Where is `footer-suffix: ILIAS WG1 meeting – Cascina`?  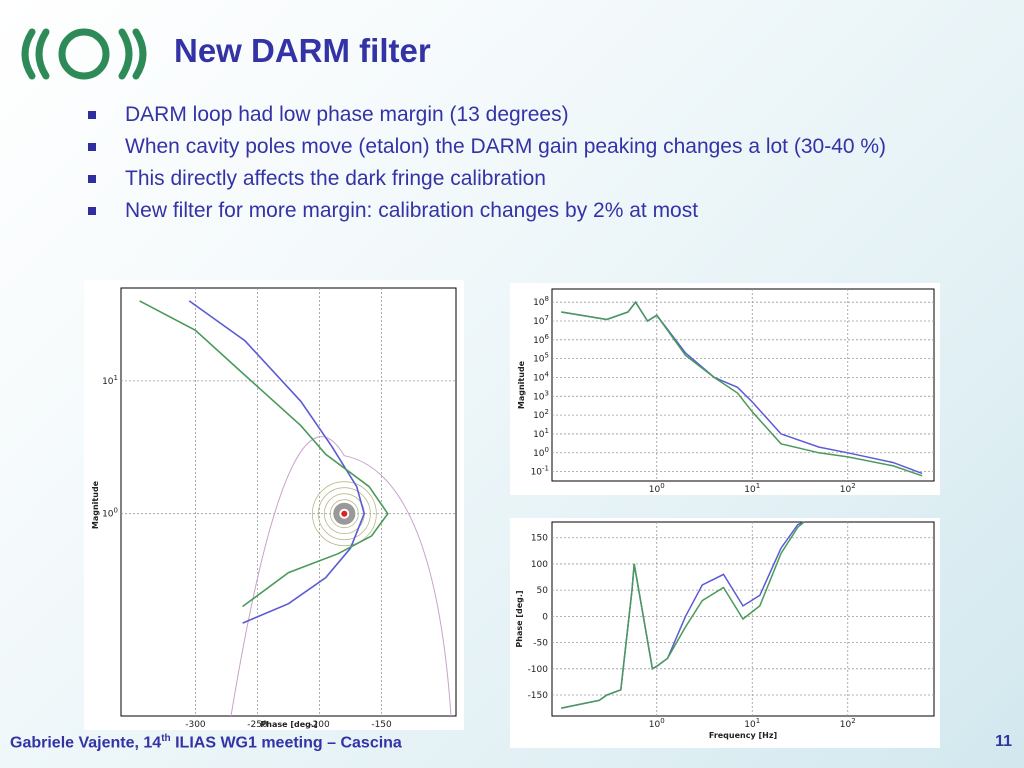
footer-suffix: ILIAS WG1 meeting – Cascina is located at coordinates (286, 743).